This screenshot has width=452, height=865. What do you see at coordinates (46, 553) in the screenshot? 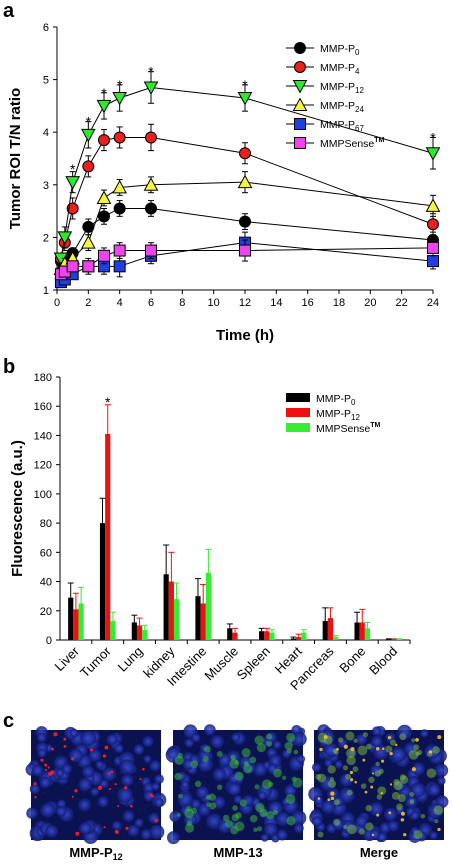
I see `y-tick-label: 60` at bounding box center [46, 553].